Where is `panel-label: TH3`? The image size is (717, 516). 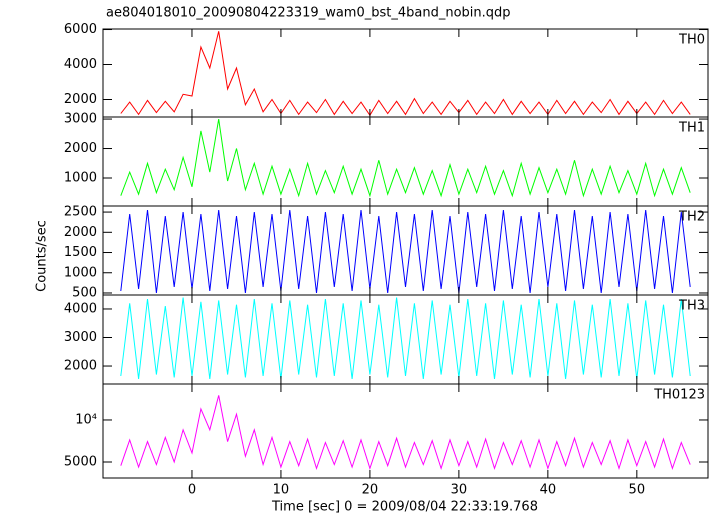 panel-label: TH3 is located at coordinates (691, 306).